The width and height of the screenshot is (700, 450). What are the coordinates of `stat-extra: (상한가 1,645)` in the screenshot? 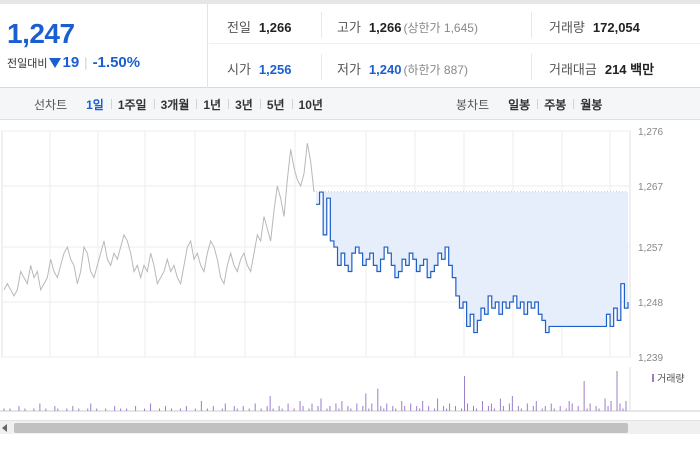 It's located at (440, 28).